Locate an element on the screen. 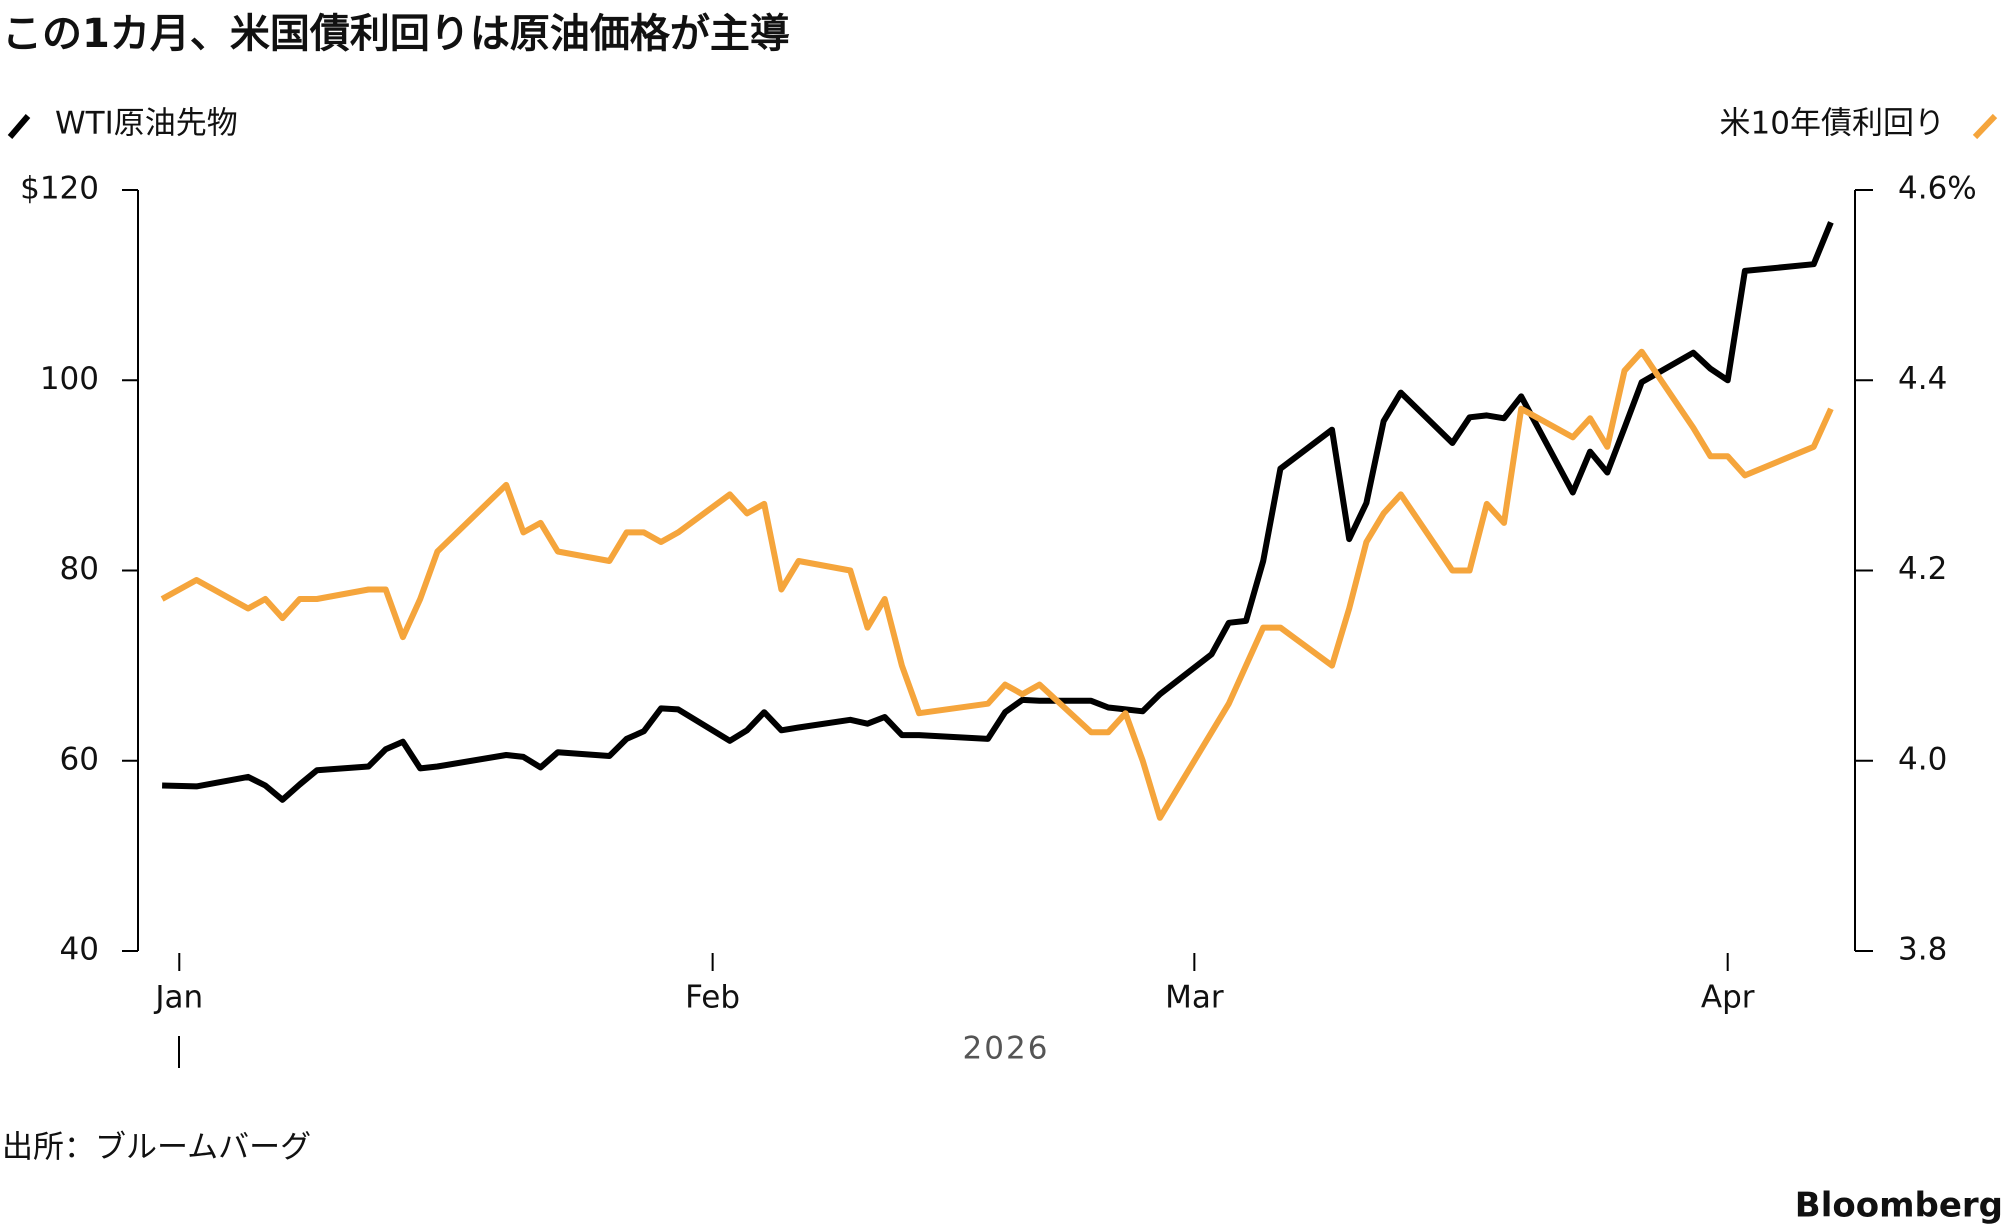 The width and height of the screenshot is (2005, 1230). legend-label: 米10年債利回り is located at coordinates (1832, 124).